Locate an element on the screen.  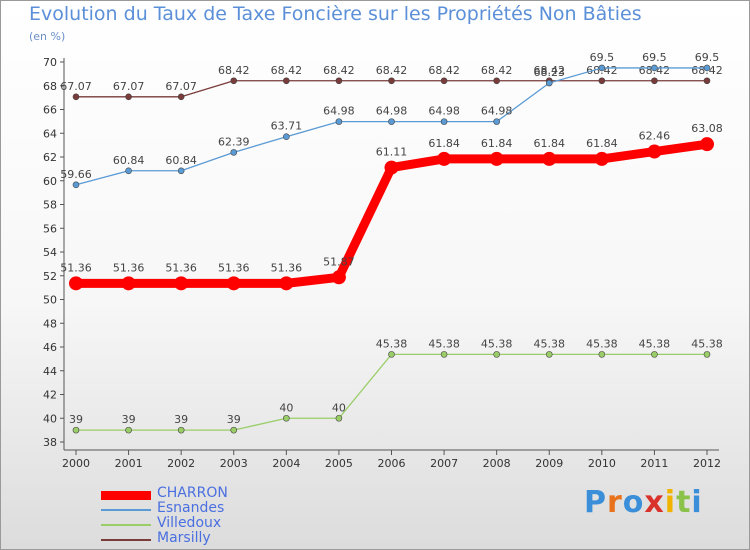
proxiti-logo: Proxiti is located at coordinates (643, 502).